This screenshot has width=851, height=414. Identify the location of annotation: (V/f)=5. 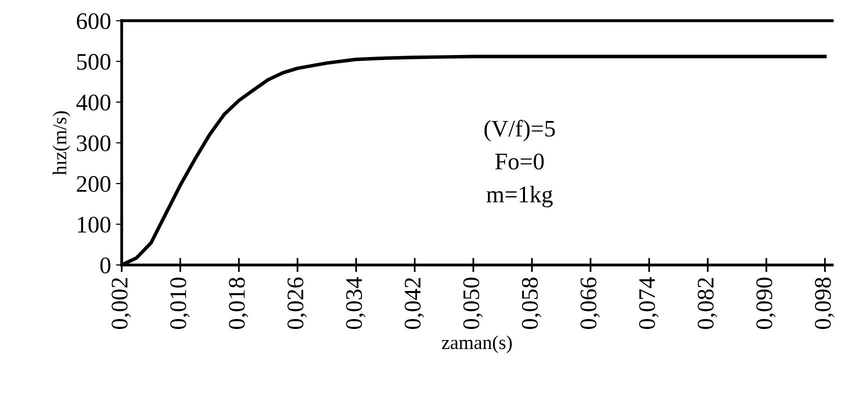
(519, 131).